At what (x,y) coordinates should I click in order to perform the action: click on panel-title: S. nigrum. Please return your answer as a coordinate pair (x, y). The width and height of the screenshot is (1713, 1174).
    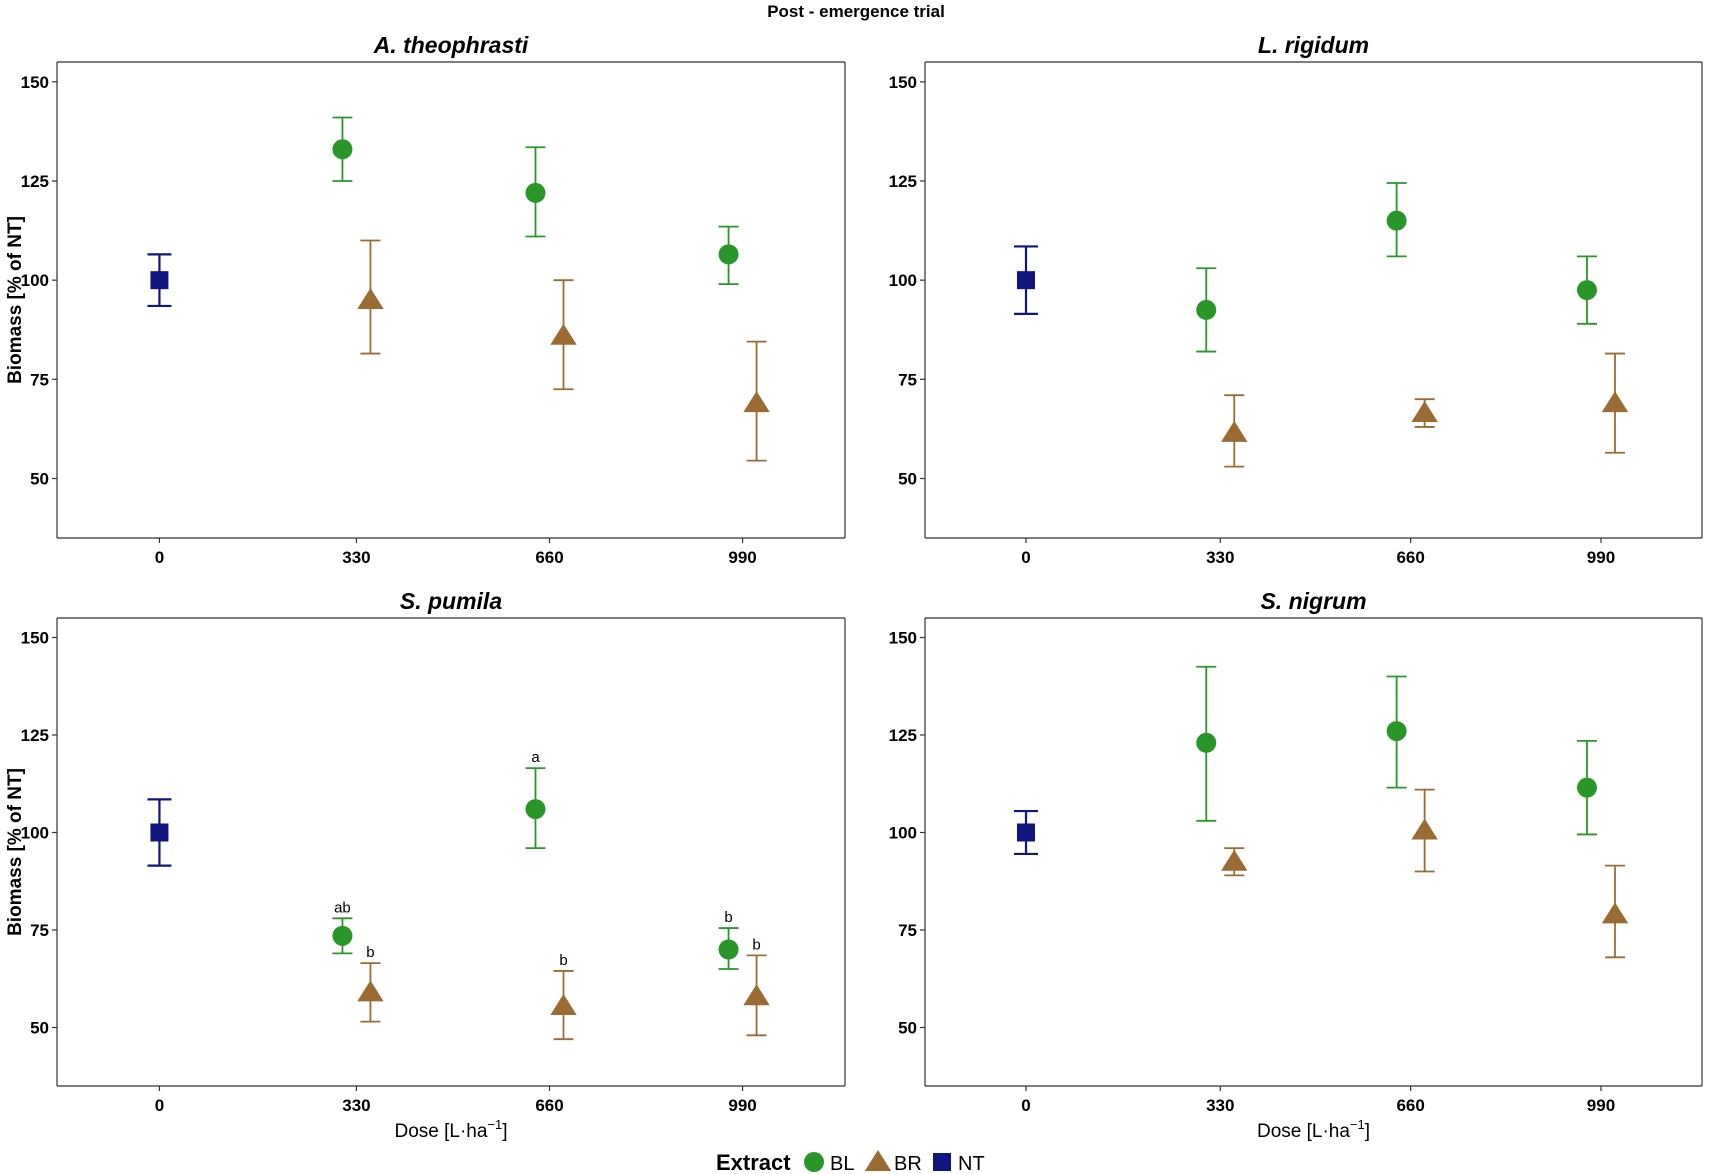
    Looking at the image, I should click on (1313, 601).